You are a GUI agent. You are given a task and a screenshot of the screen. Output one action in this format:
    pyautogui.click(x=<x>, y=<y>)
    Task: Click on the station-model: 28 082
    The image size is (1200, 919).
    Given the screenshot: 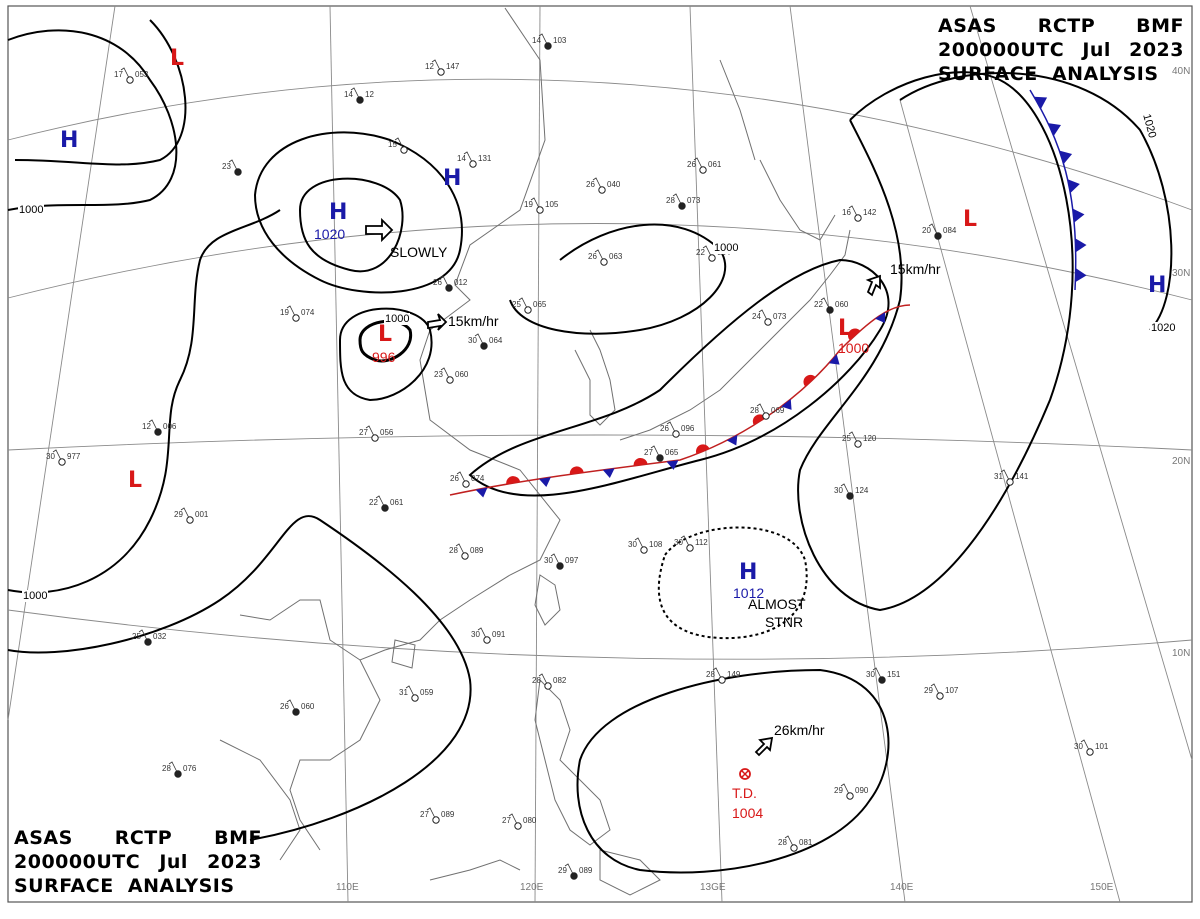 What is the action you would take?
    pyautogui.click(x=549, y=681)
    